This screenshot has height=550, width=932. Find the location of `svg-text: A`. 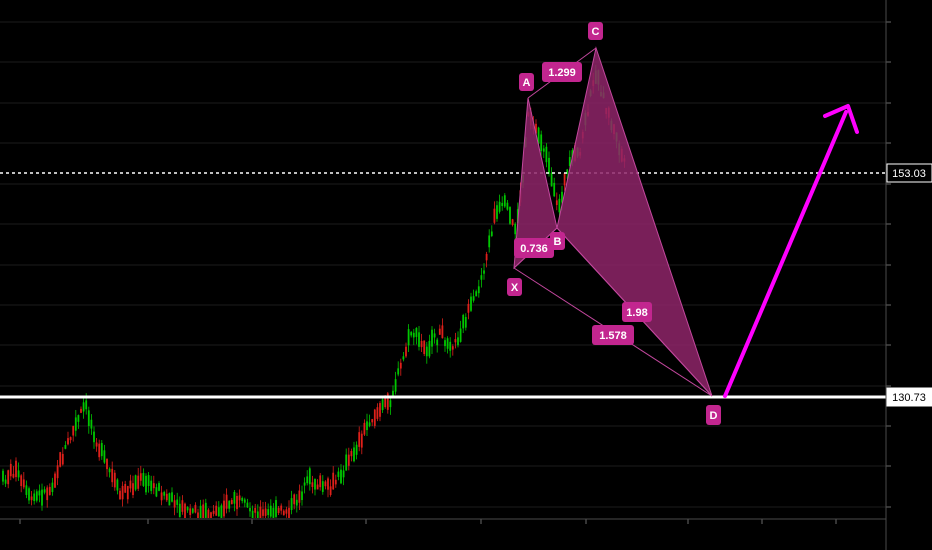

svg-text: A is located at coordinates (527, 83).